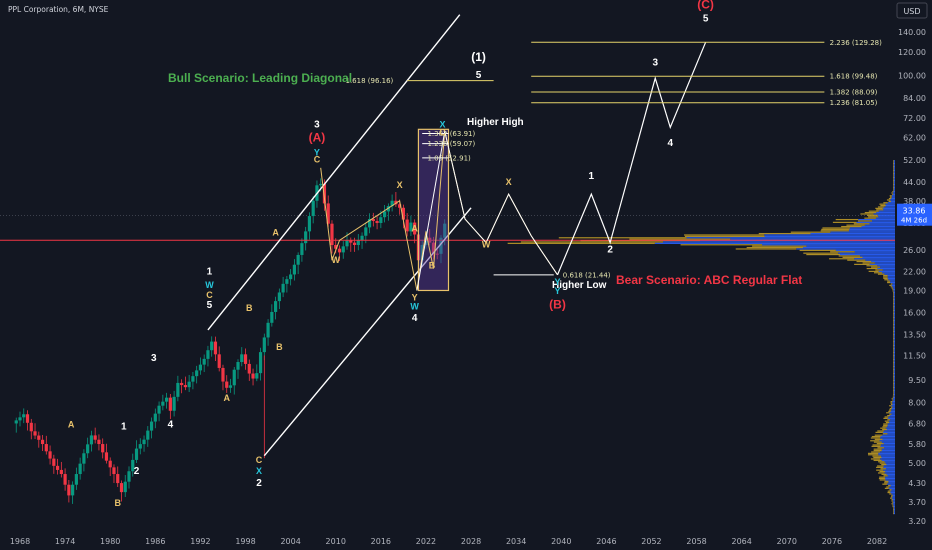  What do you see at coordinates (914, 271) in the screenshot?
I see `y-tick-label: 22.00` at bounding box center [914, 271].